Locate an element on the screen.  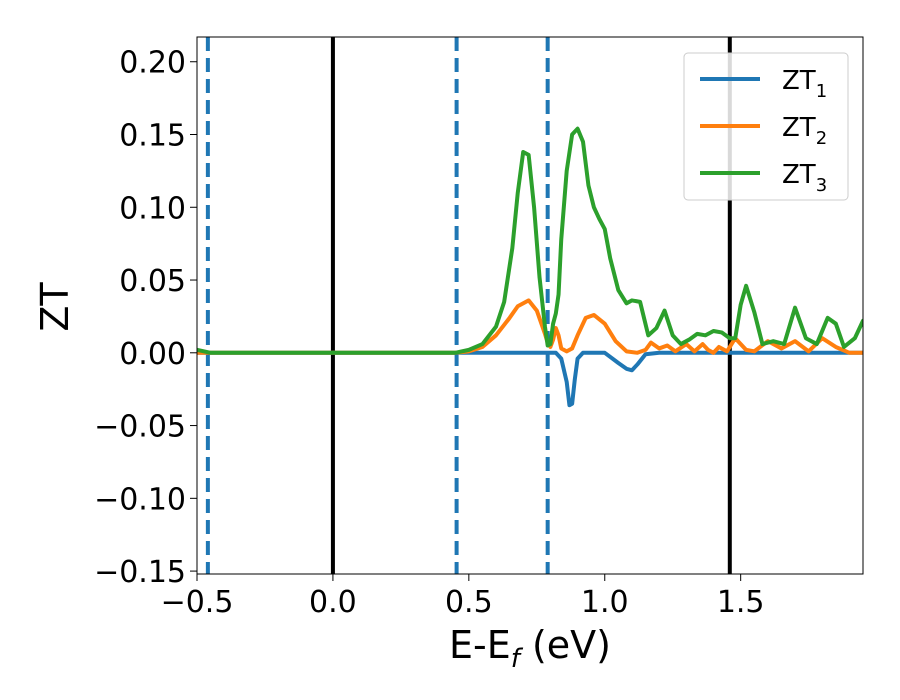
y-tick-label: 0.20 is located at coordinates (152, 63).